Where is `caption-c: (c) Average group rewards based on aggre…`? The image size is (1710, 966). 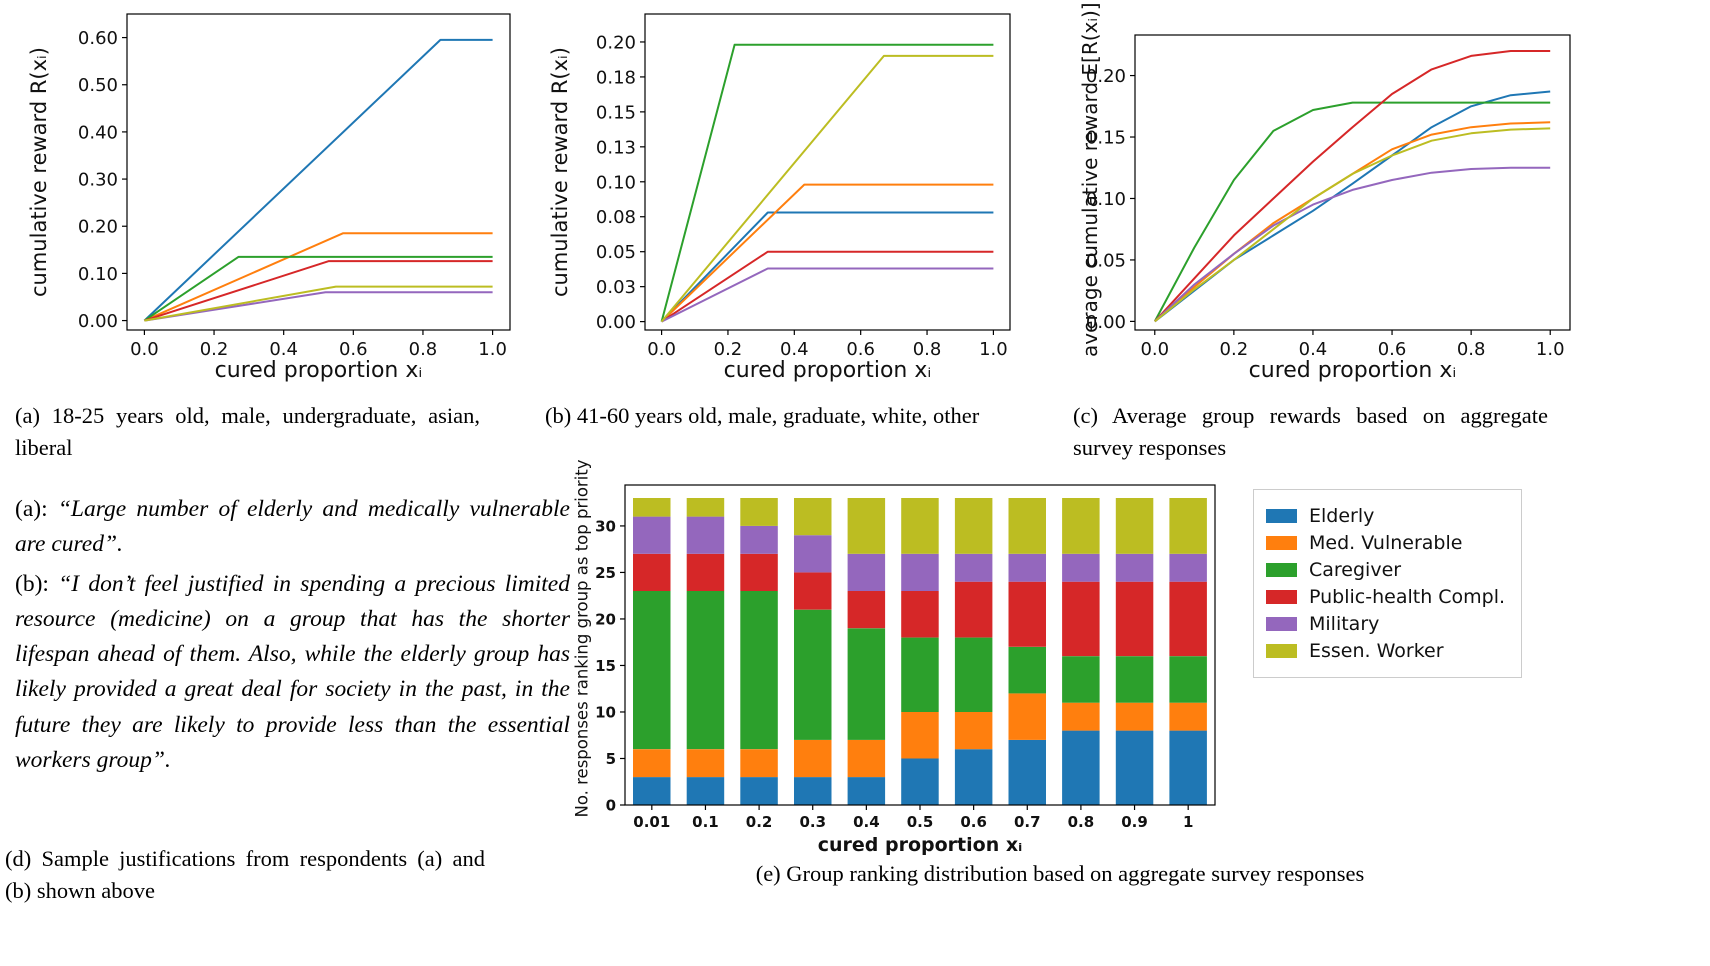
caption-c: (c) Average group rewards based on aggre… is located at coordinates (1310, 431).